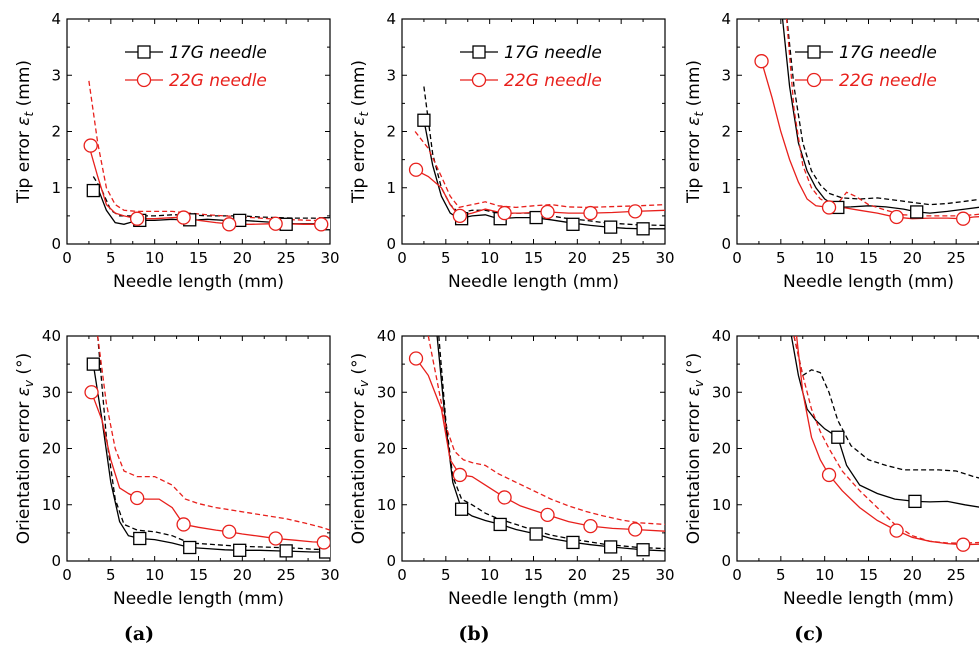 This screenshot has width=979, height=649. Describe the element at coordinates (553, 81) in the screenshot. I see `legend-label: 22G needle` at that location.